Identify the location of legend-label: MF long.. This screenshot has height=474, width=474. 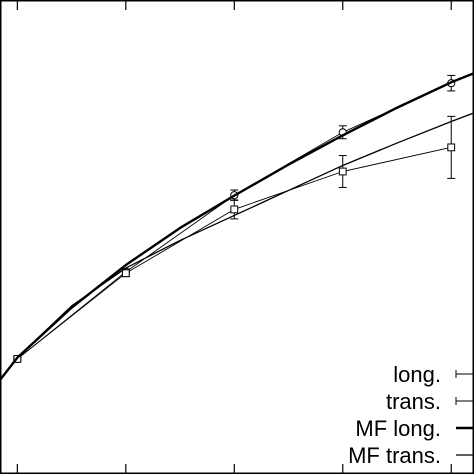
(398, 428).